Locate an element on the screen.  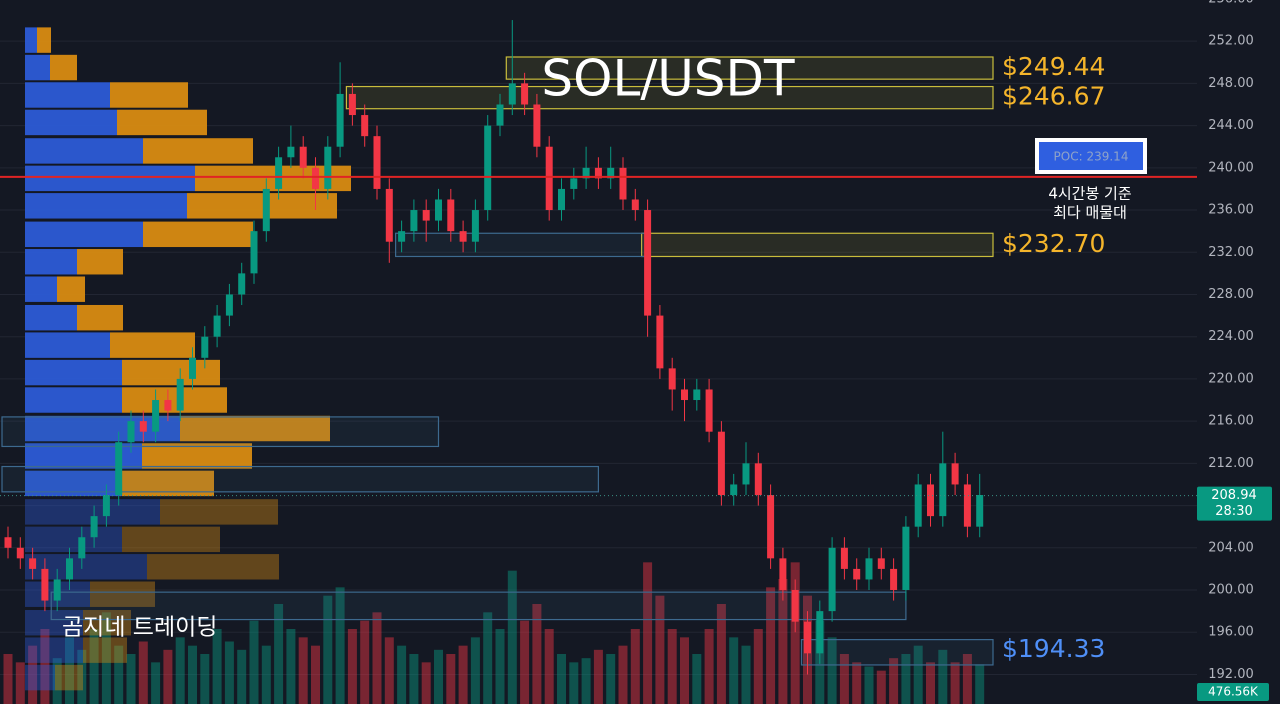
volume-label: 476.56K is located at coordinates (1233, 692).